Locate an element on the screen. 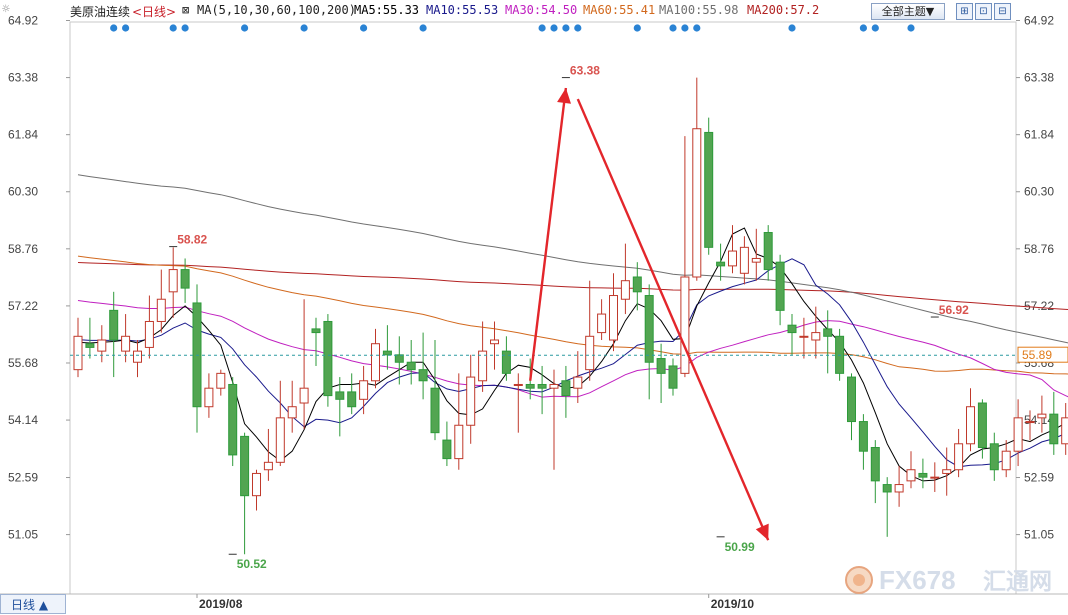 This screenshot has height=615, width=1068. ma30-line is located at coordinates (572, 349).